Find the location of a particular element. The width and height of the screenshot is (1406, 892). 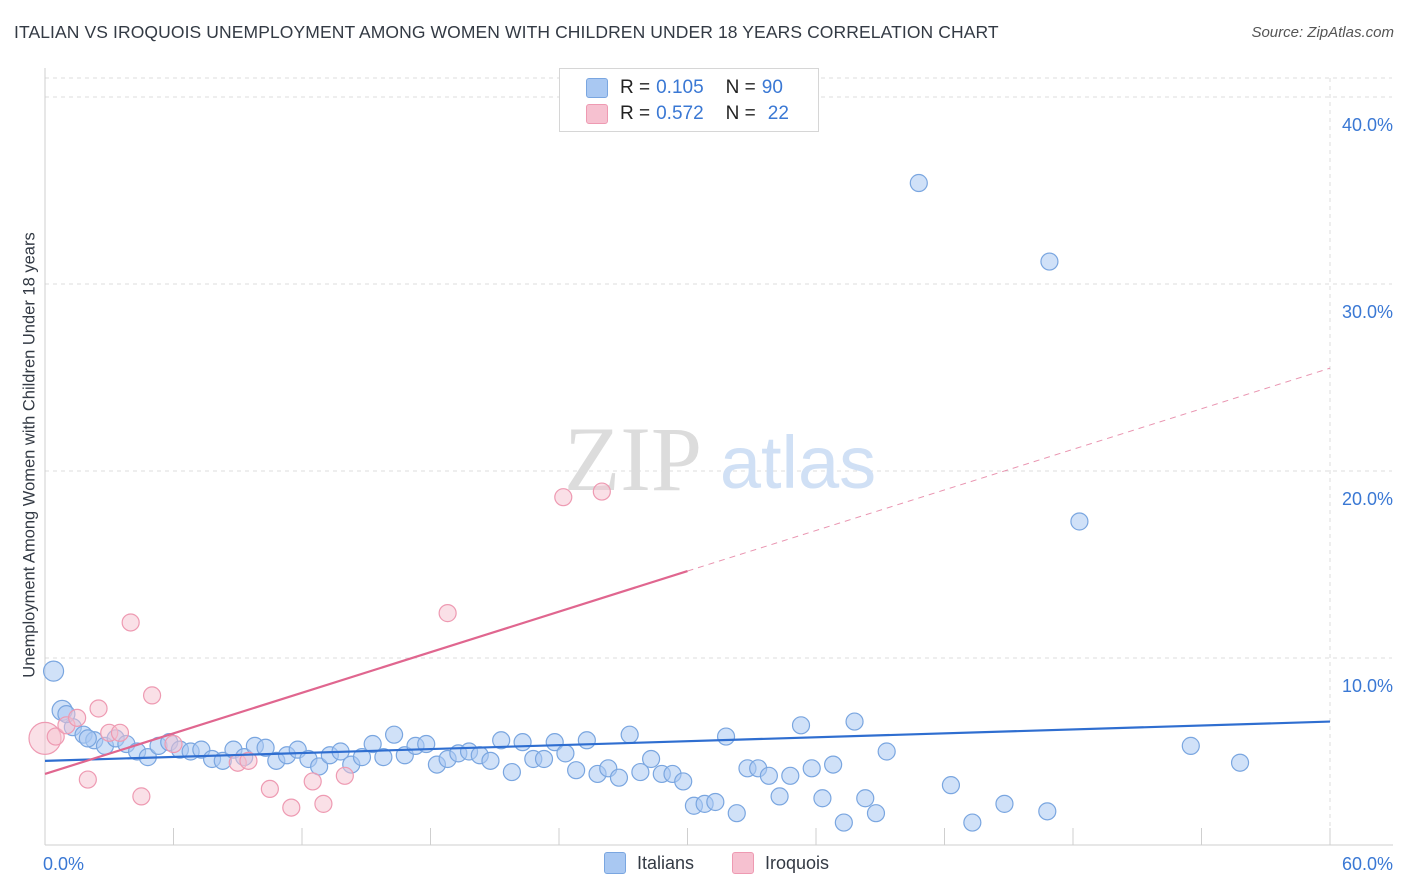

bottom-legend-italians-label: Italians is located at coordinates (666, 862).